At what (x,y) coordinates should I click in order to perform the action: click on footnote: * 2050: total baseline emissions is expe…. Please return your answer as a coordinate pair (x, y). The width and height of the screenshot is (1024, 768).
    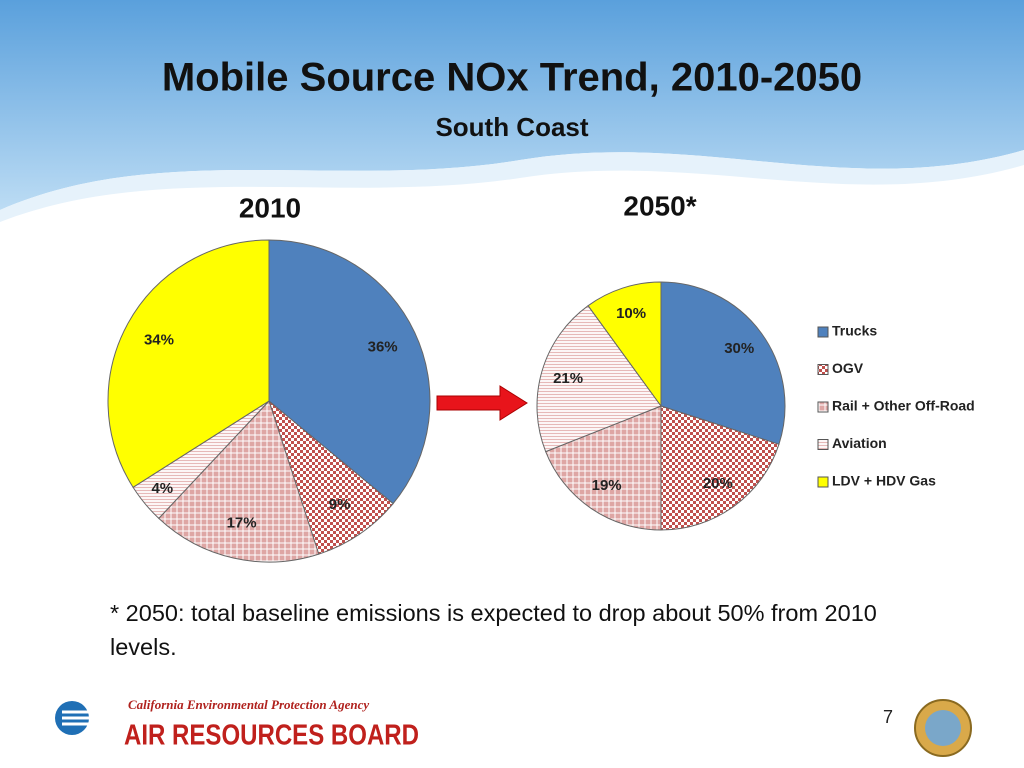
    Looking at the image, I should click on (493, 630).